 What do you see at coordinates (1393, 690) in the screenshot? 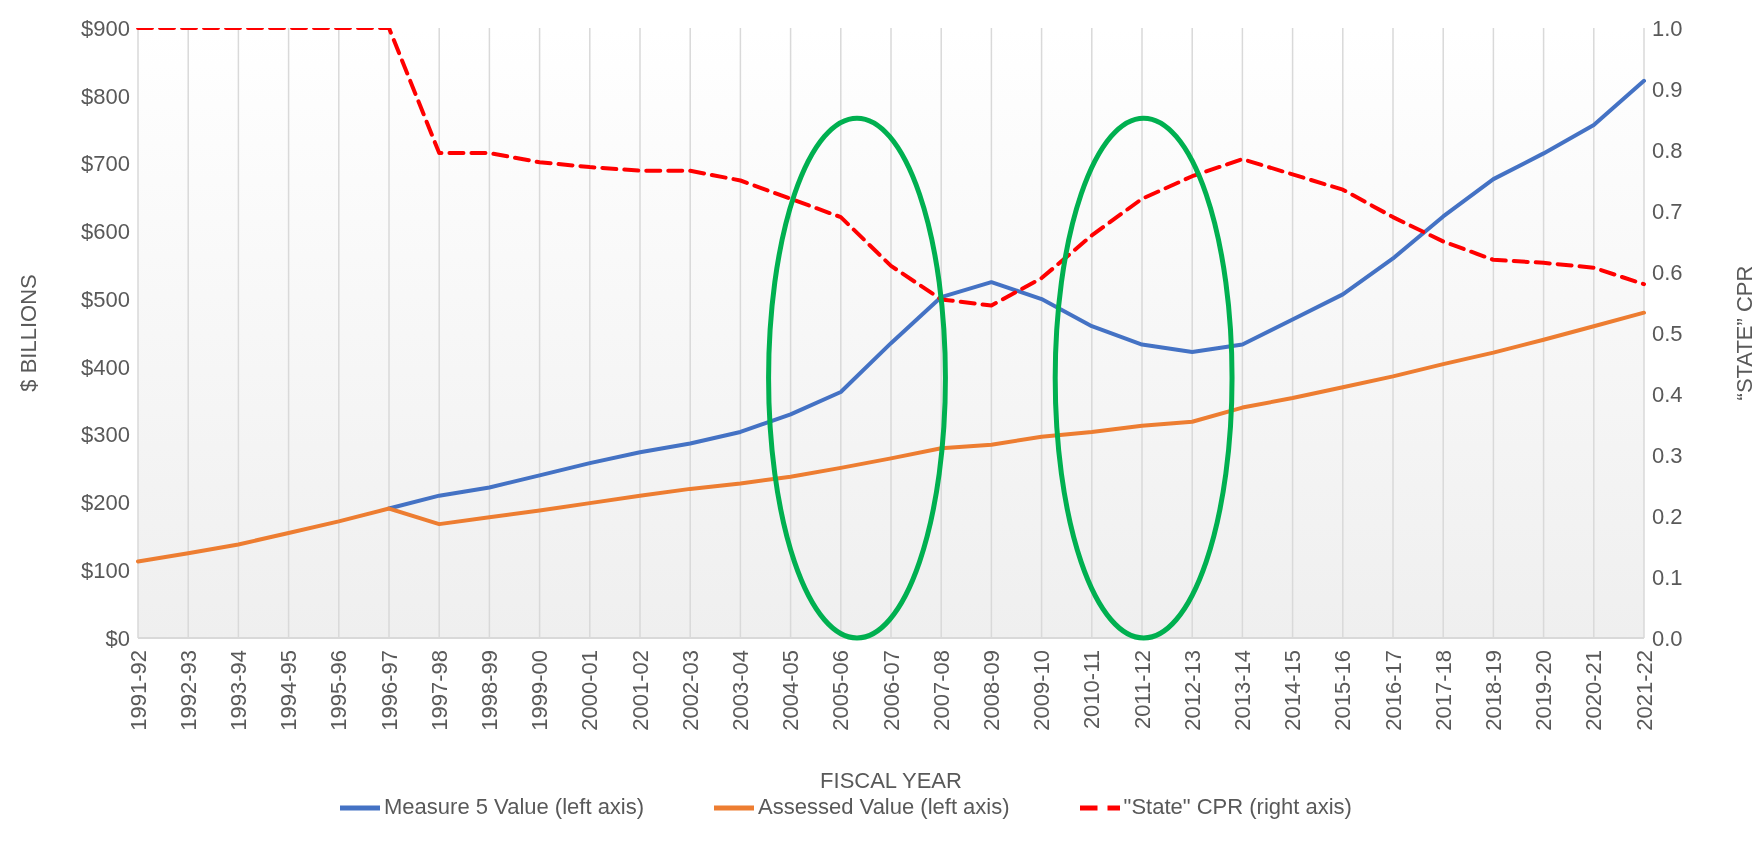
I see `x-tick-label: 2016-17` at bounding box center [1393, 690].